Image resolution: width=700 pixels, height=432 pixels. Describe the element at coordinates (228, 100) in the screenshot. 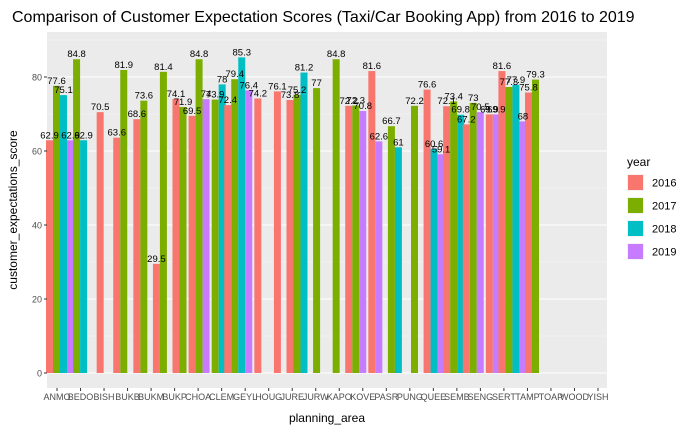

I see `data-label: 72.4` at that location.